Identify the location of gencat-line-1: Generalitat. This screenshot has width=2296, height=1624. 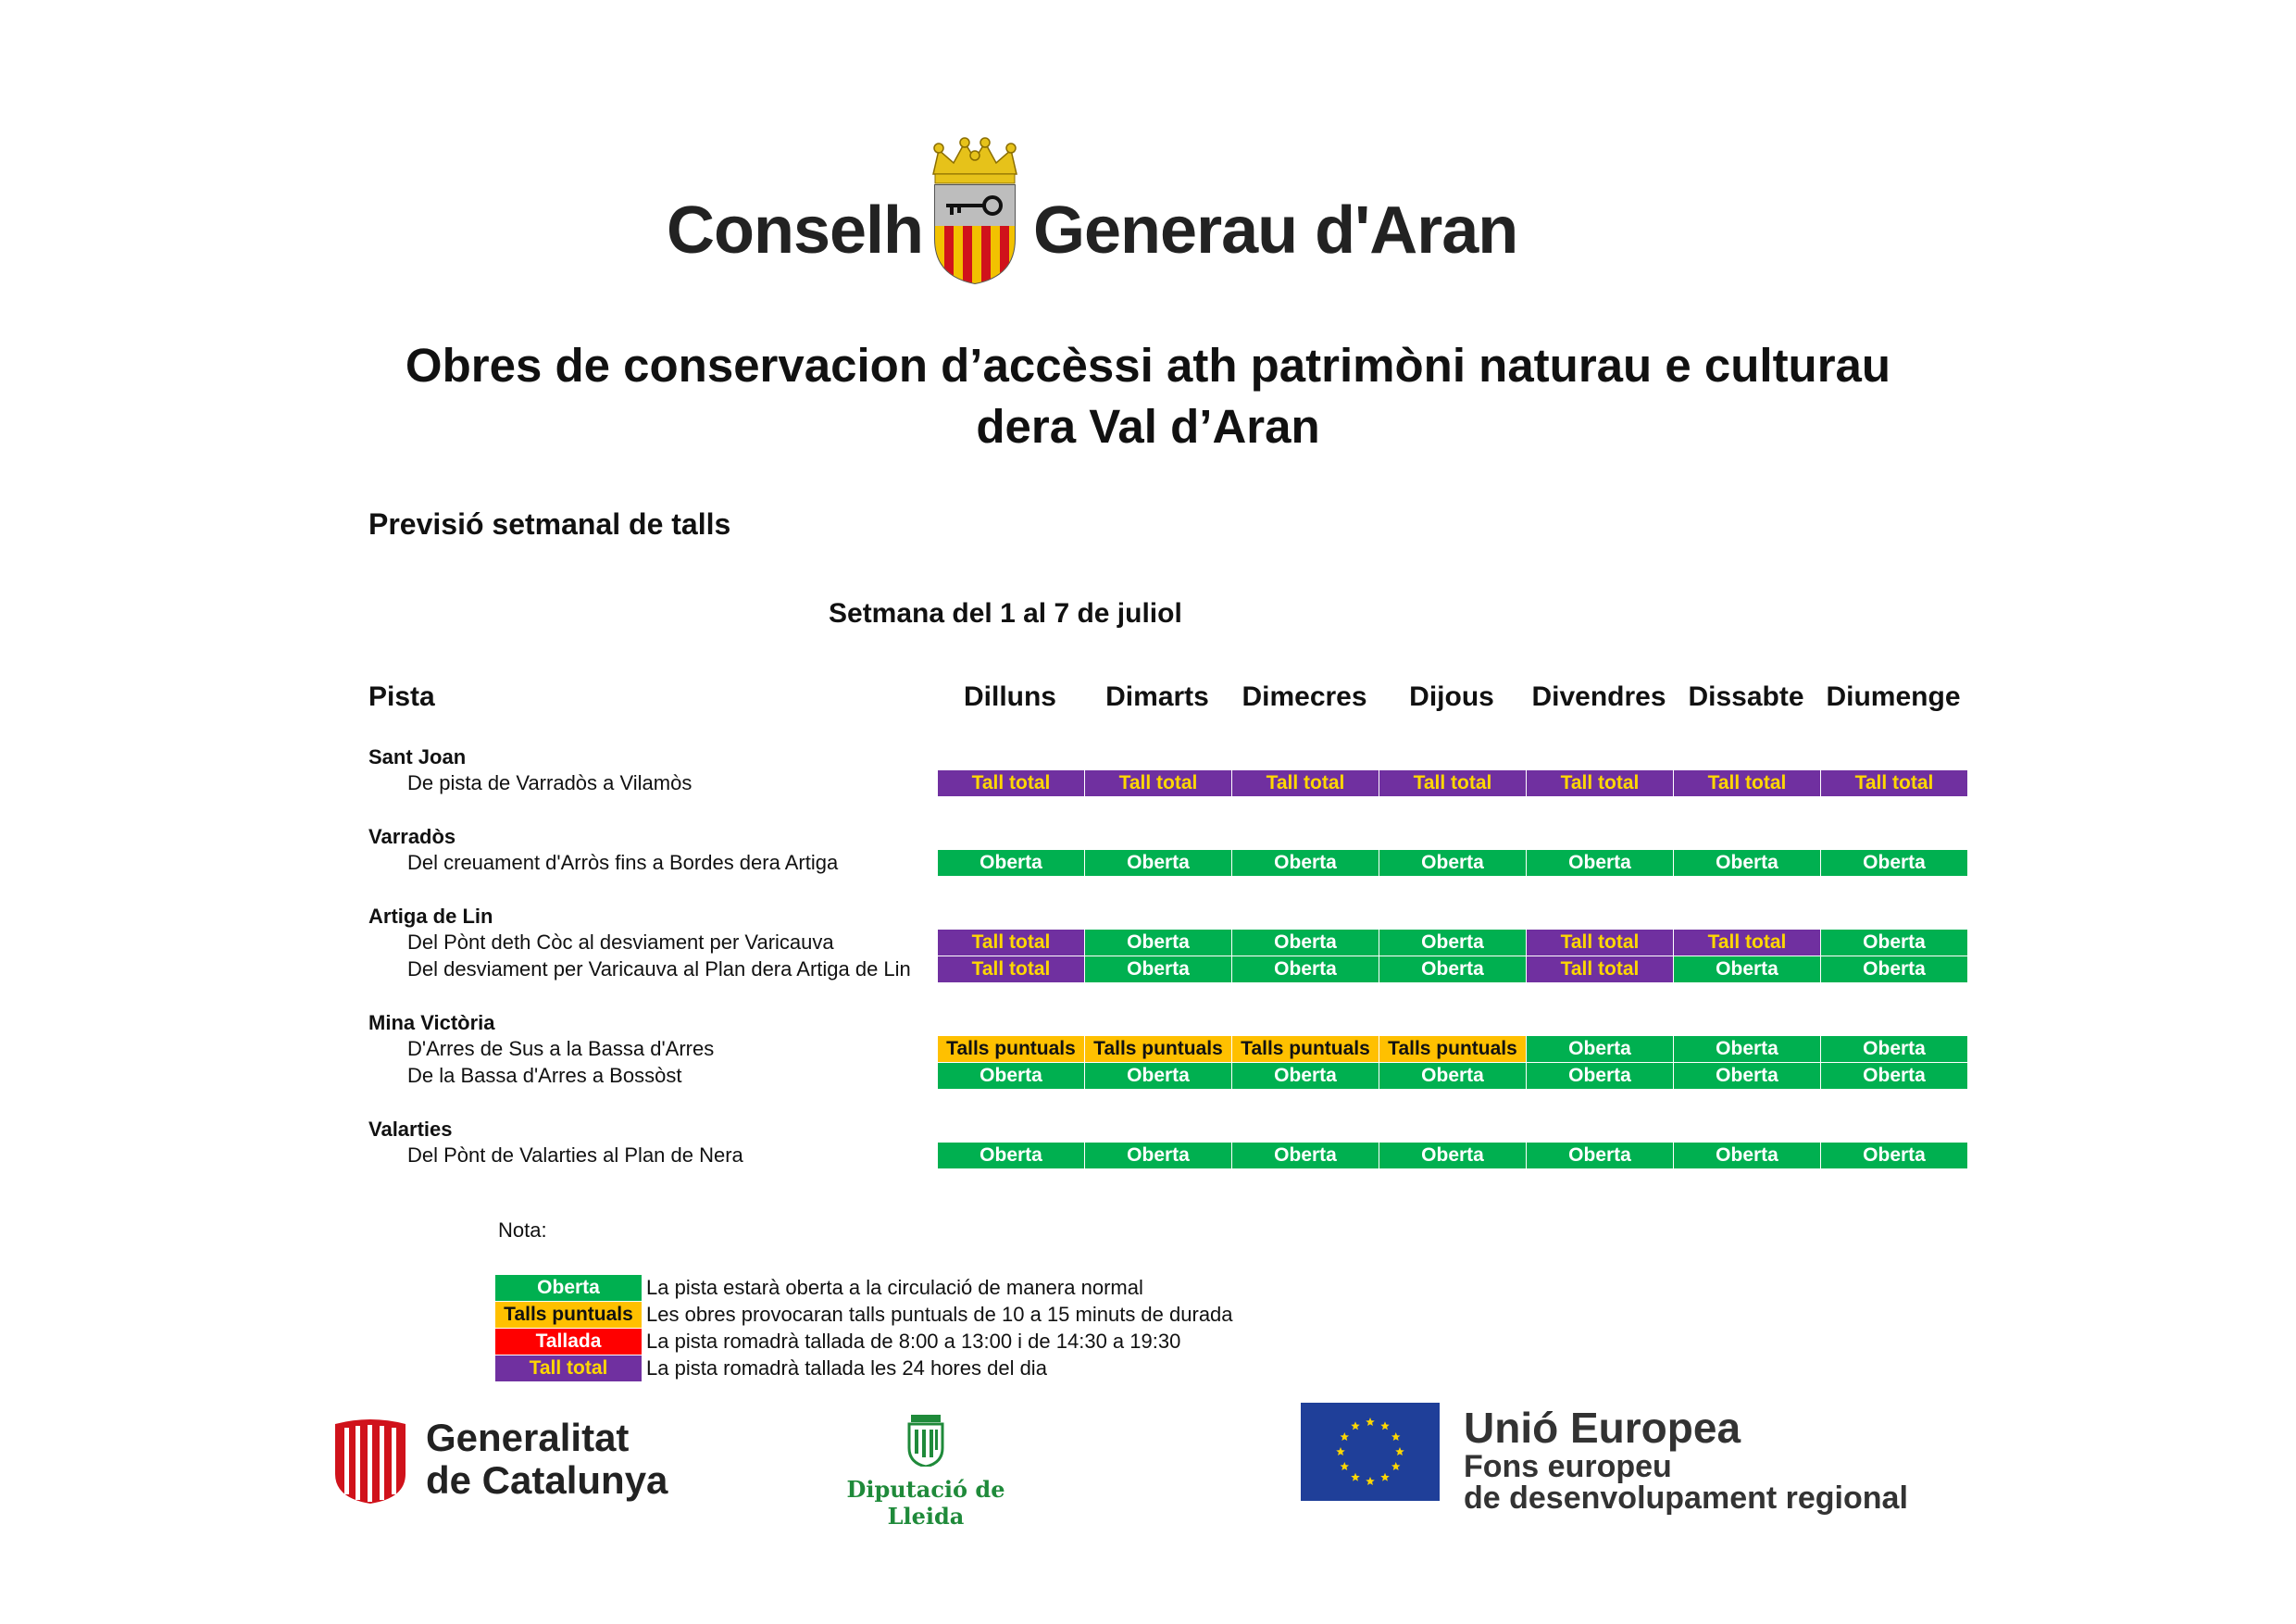
(528, 1437).